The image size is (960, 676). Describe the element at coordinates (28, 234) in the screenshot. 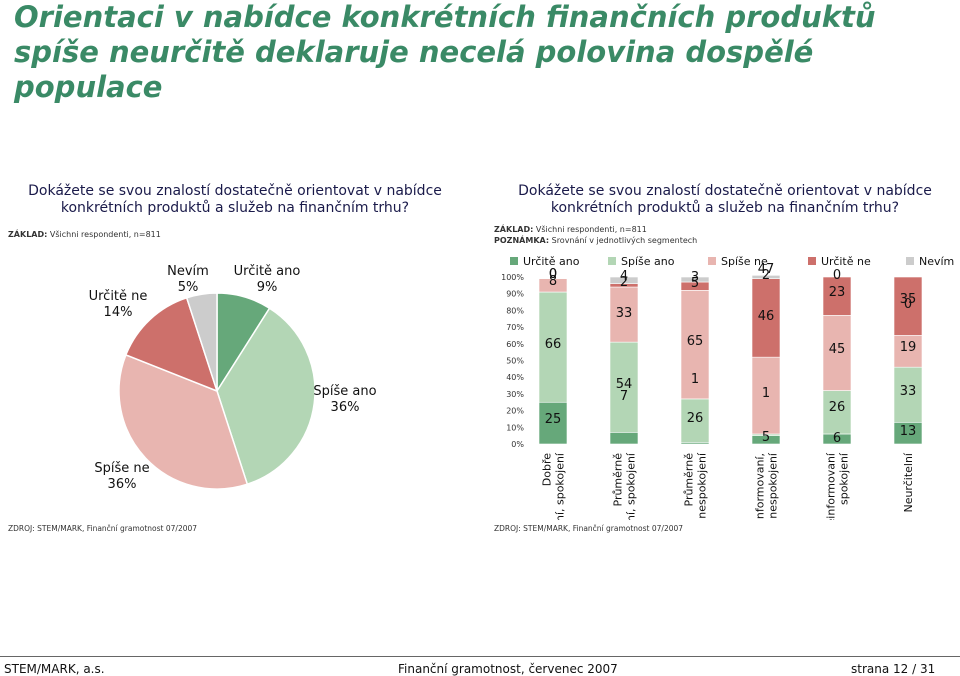

I see `left-base-label: ZÁKLAD:` at that location.